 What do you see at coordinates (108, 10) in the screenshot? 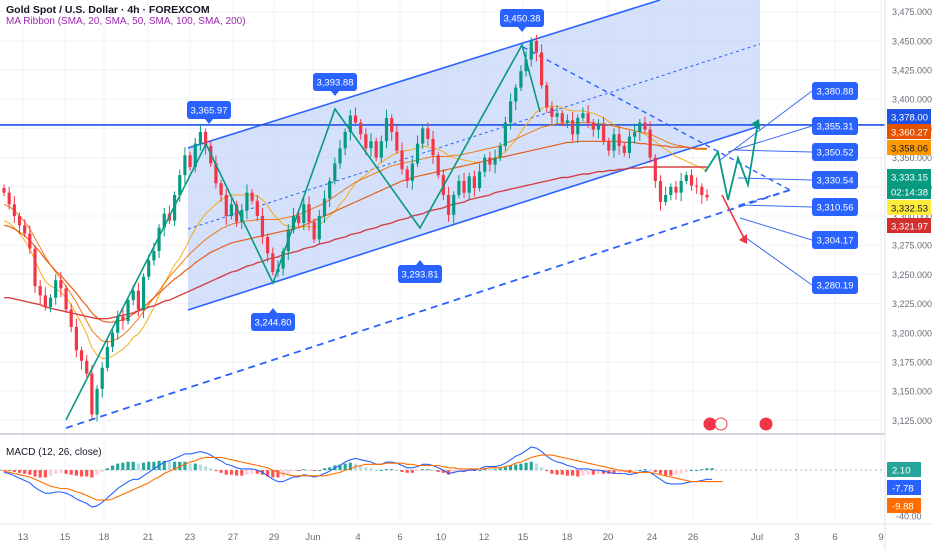
I see `symbol-title: Gold Spot / U.S. Dollar · 4h · FOREXCOM` at bounding box center [108, 10].